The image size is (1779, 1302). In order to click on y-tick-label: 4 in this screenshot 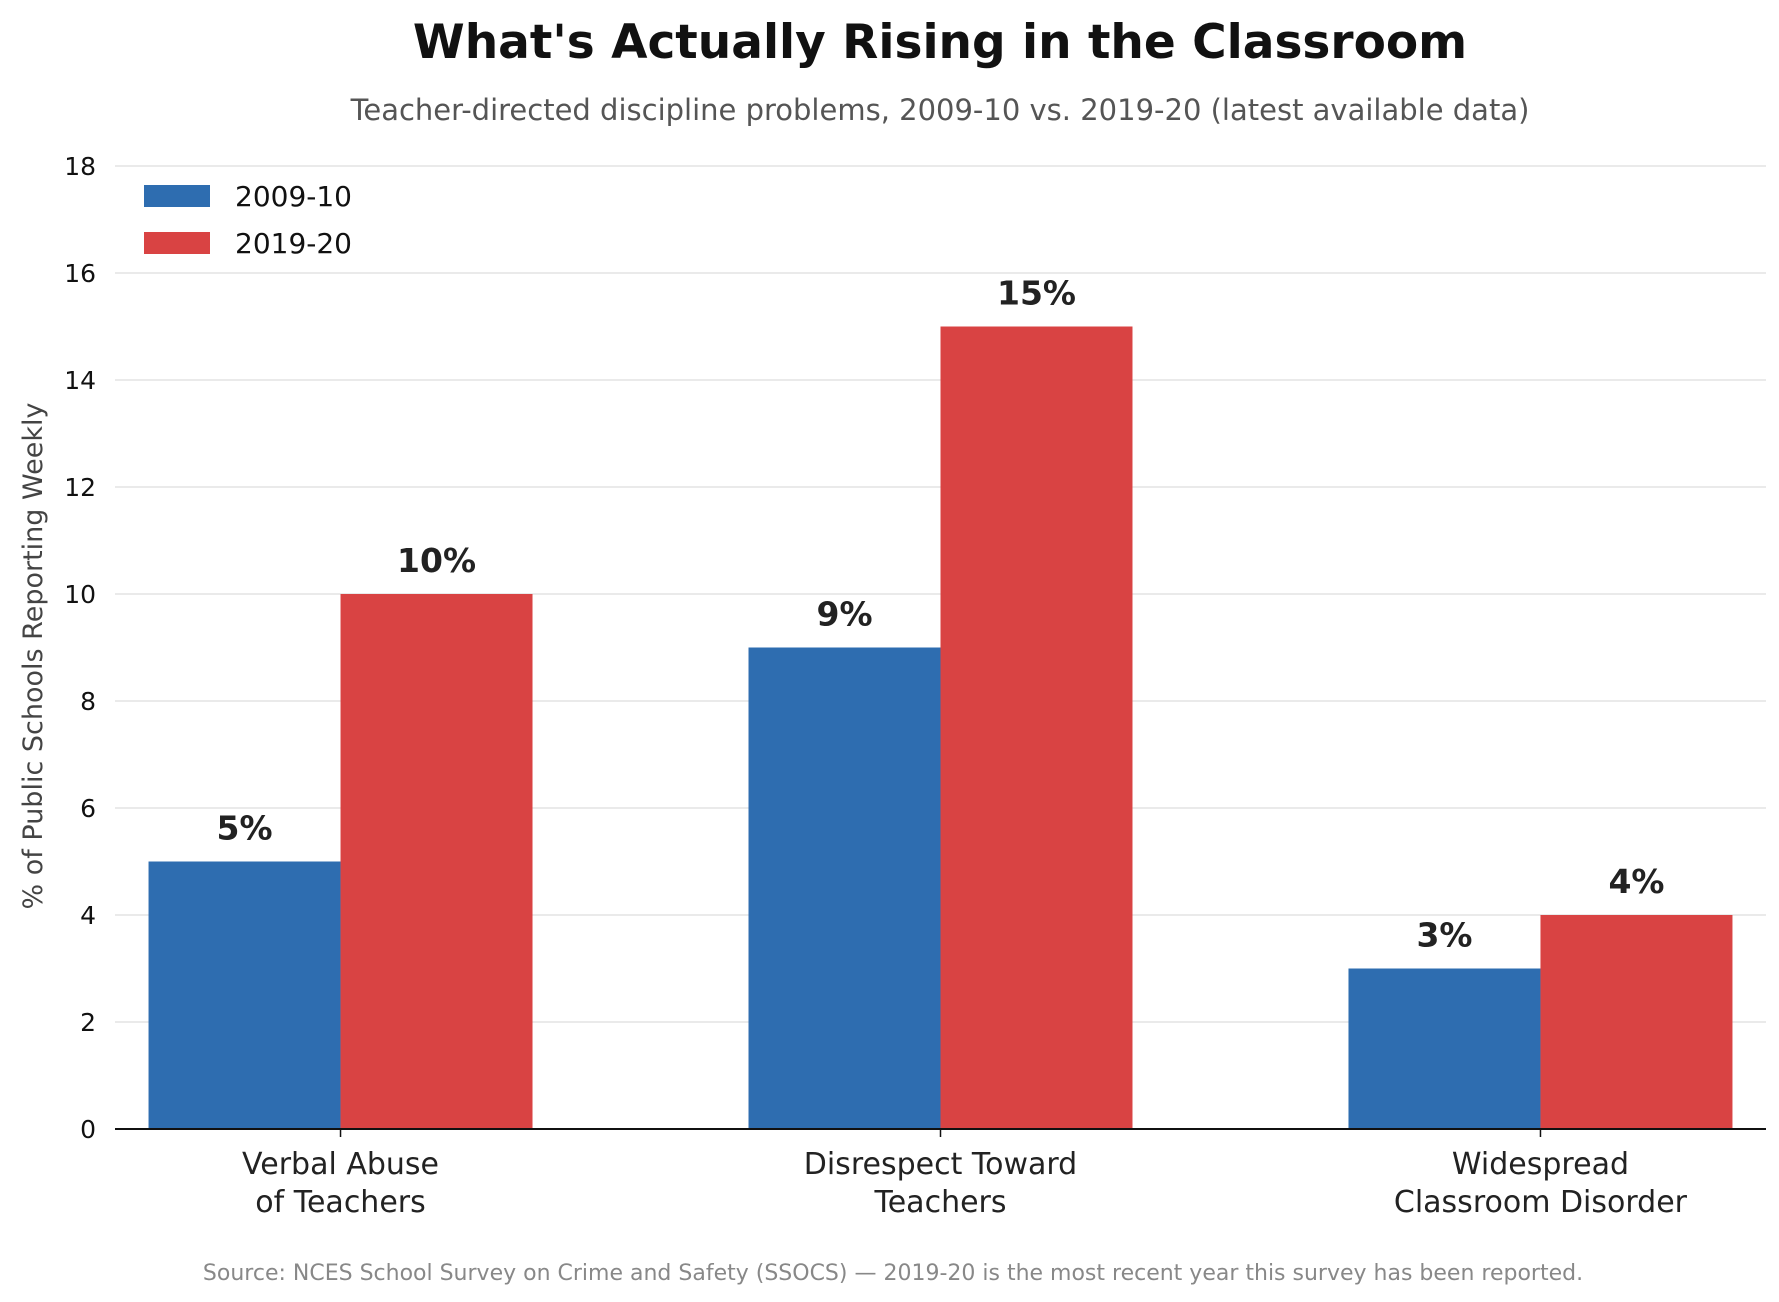, I will do `click(88, 915)`.